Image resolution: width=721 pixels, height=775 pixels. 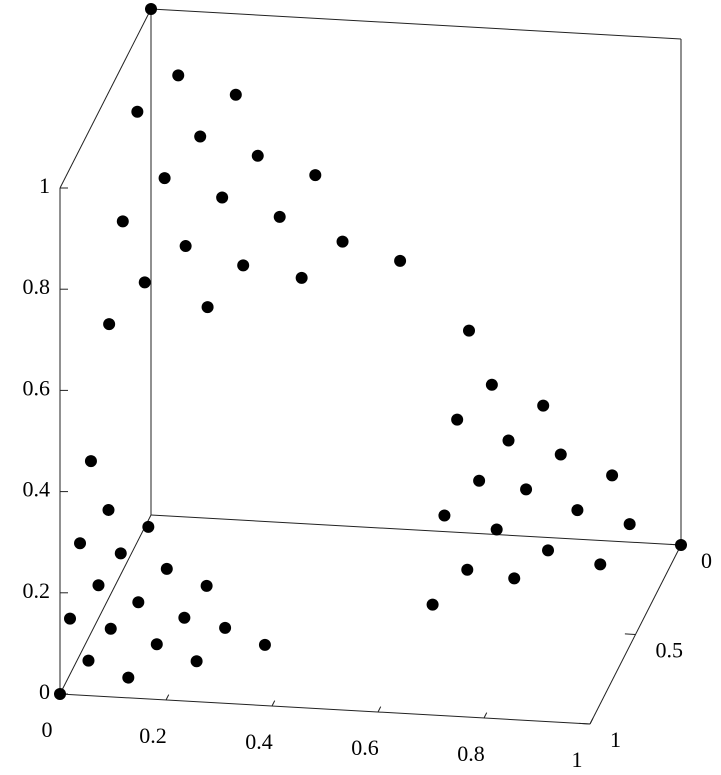 What do you see at coordinates (44, 185) in the screenshot?
I see `z-tick-label: 1` at bounding box center [44, 185].